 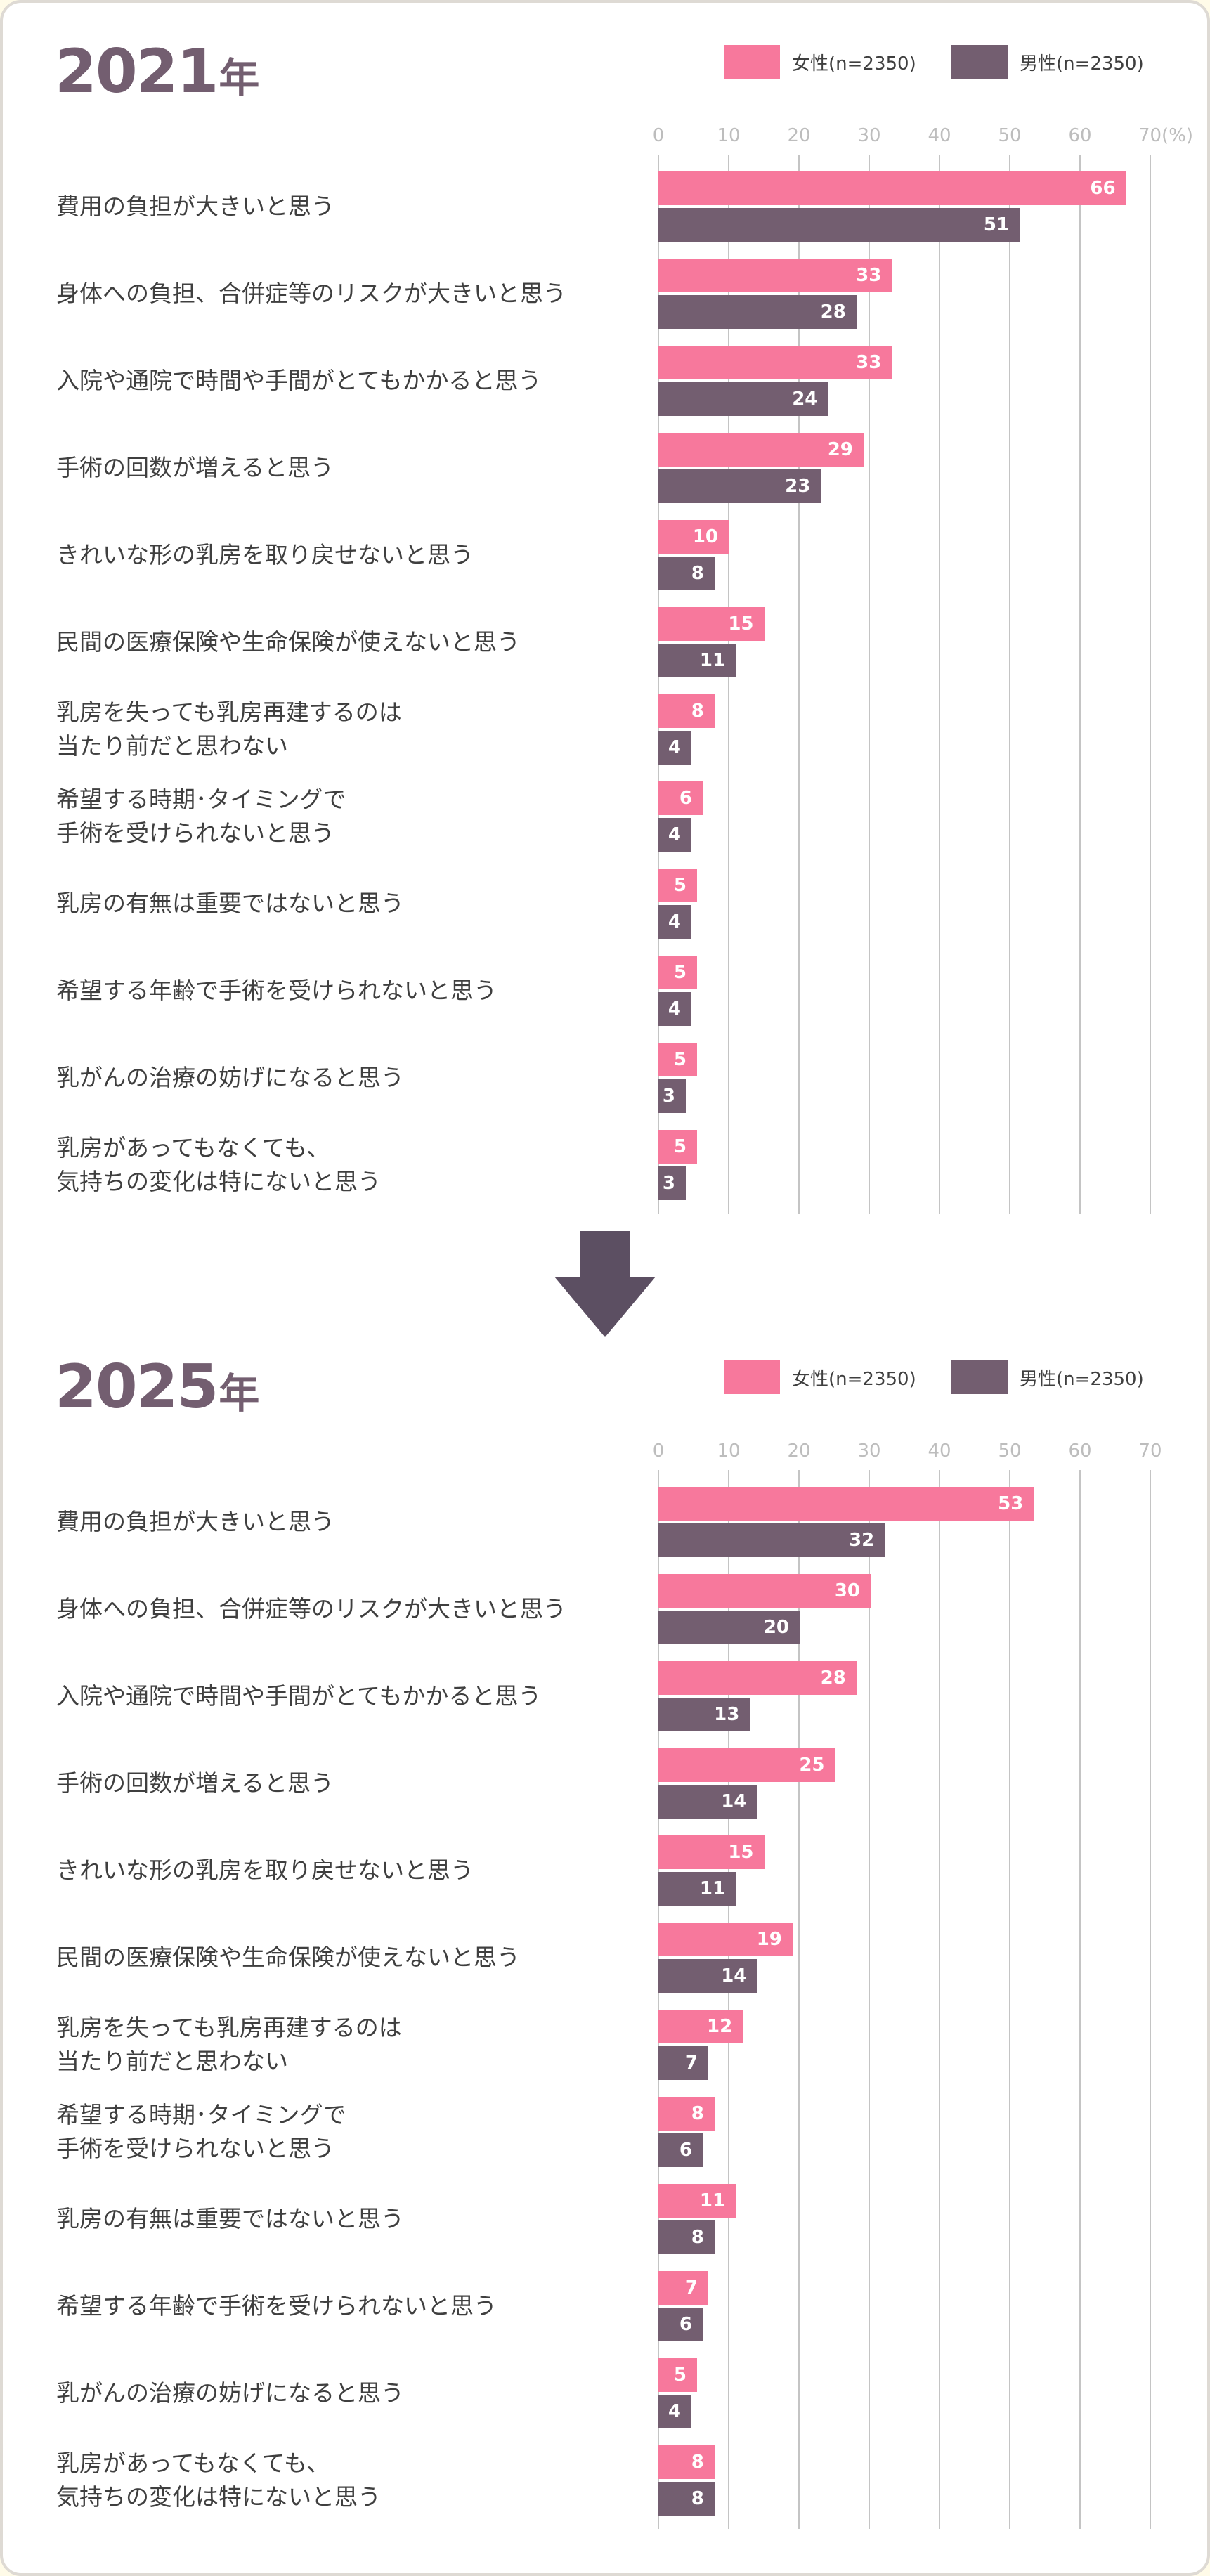 I want to click on bar-value-label: 51, so click(x=996, y=224).